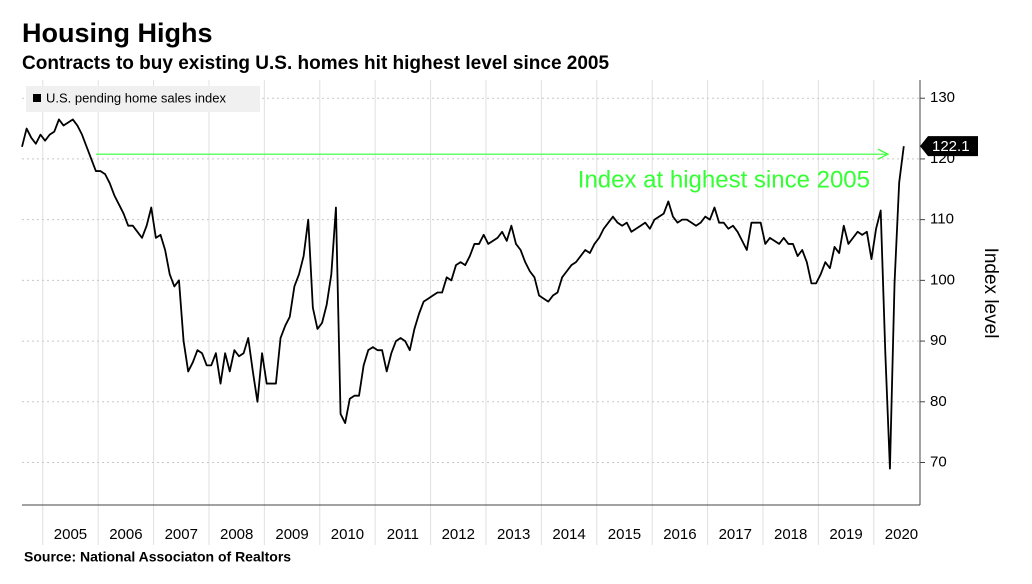  Describe the element at coordinates (724, 180) in the screenshot. I see `annotation: Index at highest since 2005` at that location.